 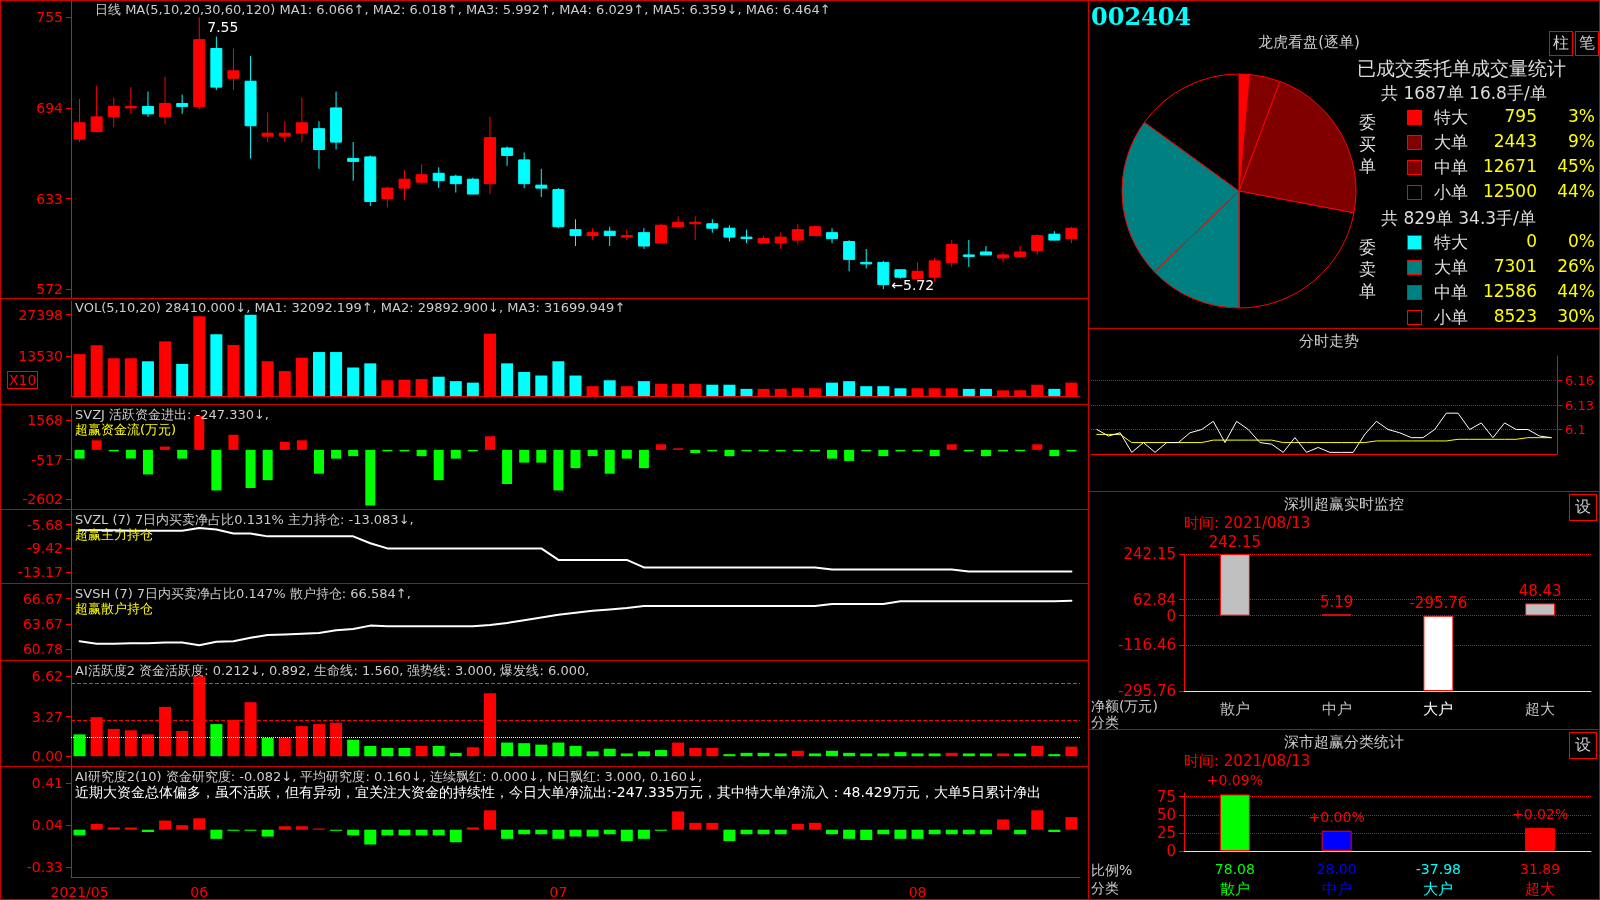 I want to click on text: -37.98, so click(x=1438, y=869).